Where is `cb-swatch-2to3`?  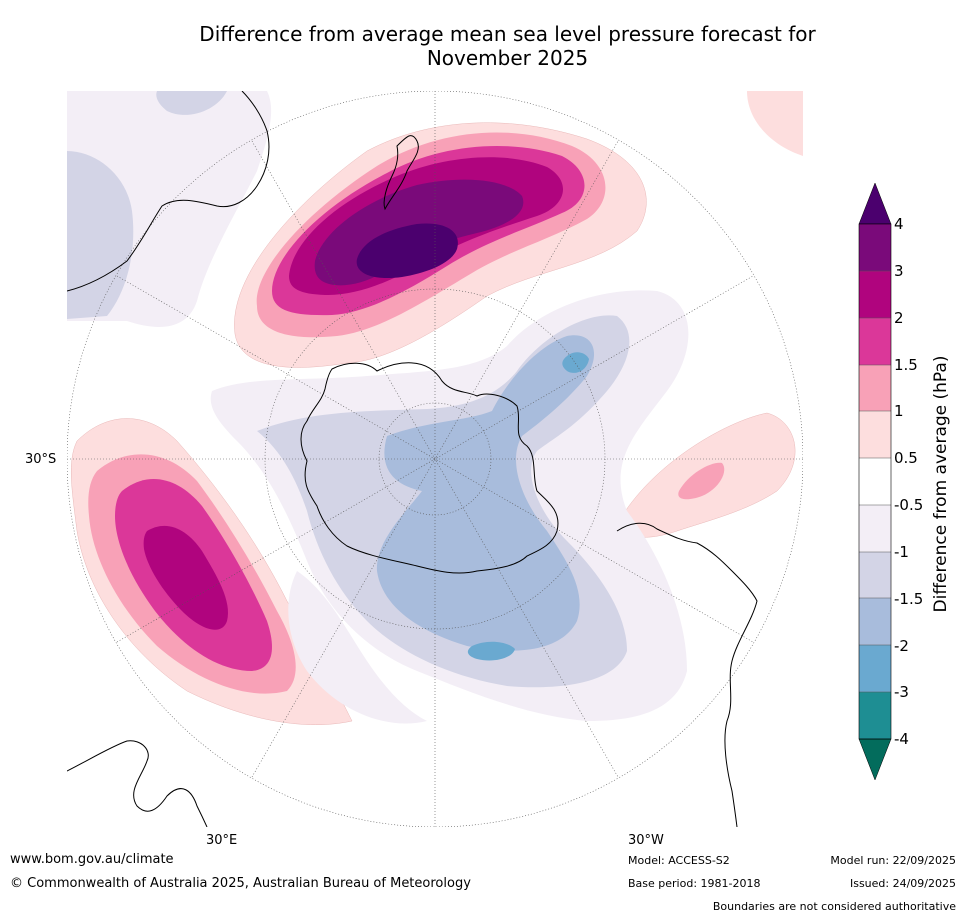
cb-swatch-2to3 is located at coordinates (875, 294).